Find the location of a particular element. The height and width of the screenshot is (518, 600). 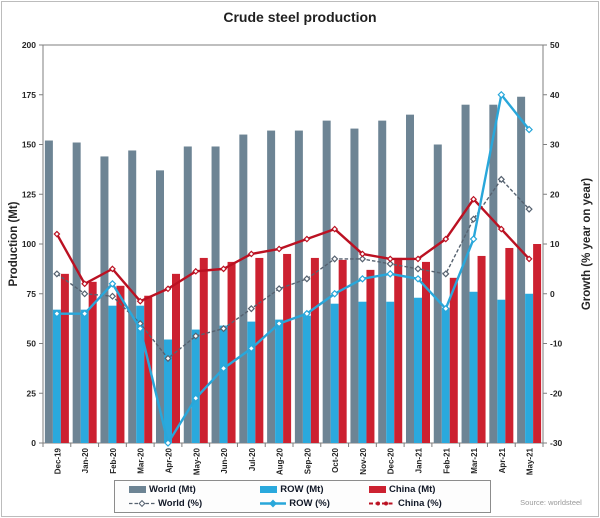

legend-item-row-mt: ROW (Mt) is located at coordinates (300, 489).